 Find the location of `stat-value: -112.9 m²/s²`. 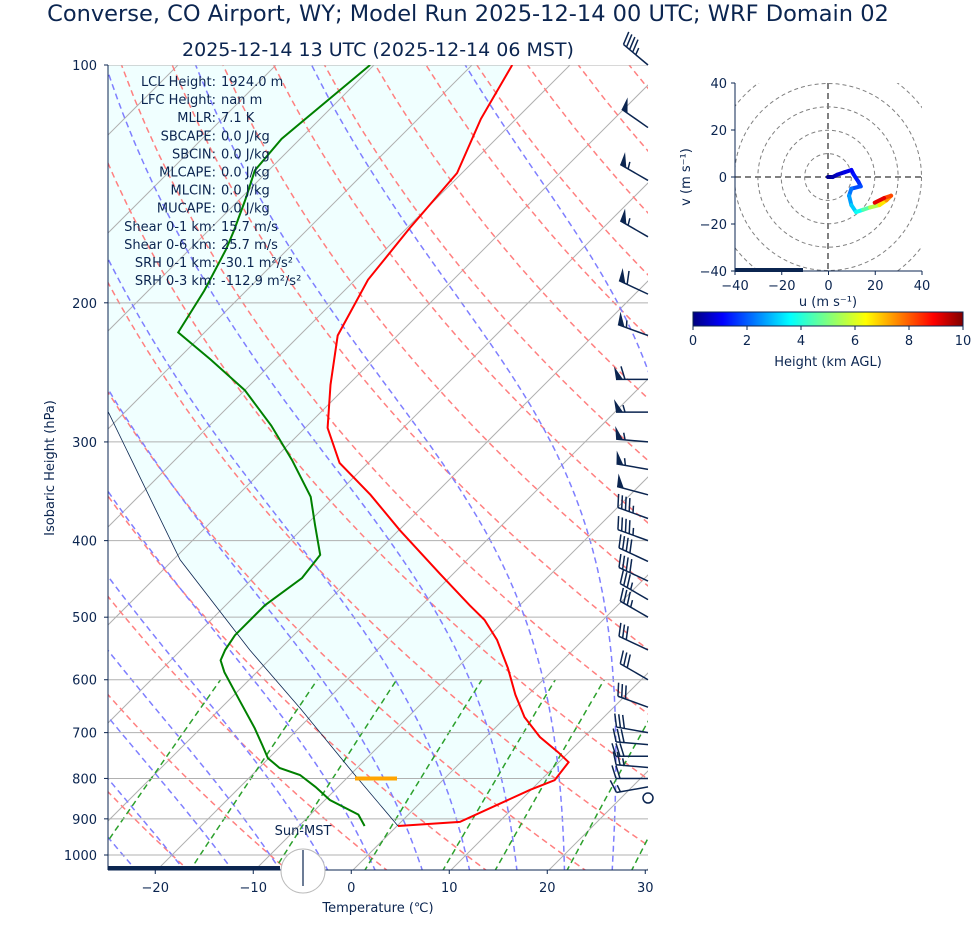

stat-value: -112.9 m²/s² is located at coordinates (261, 281).